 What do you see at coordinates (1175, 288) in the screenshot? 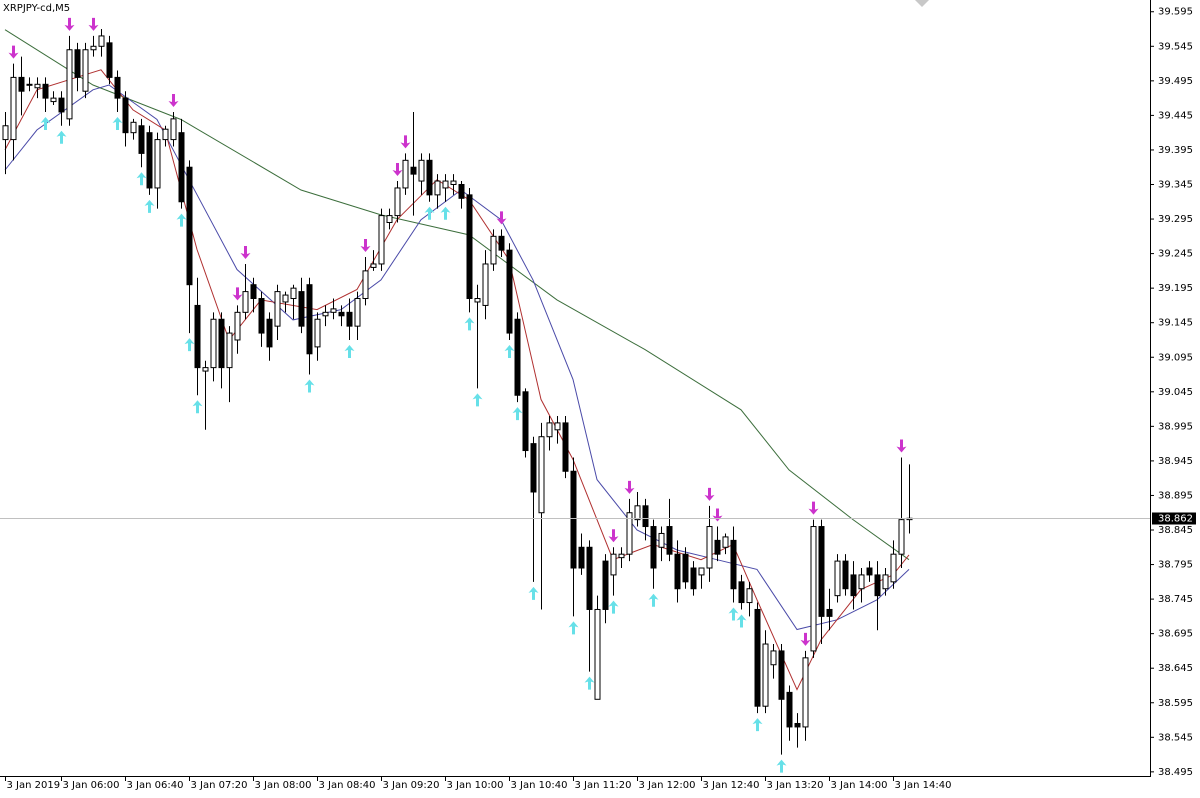
I see `y-tick-label: 39.195` at bounding box center [1175, 288].